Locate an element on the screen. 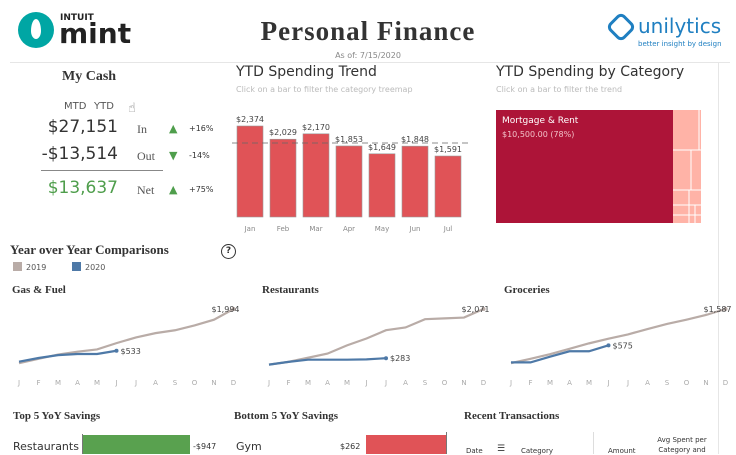 The width and height of the screenshot is (736, 455). series-end-label: $575 is located at coordinates (623, 345).